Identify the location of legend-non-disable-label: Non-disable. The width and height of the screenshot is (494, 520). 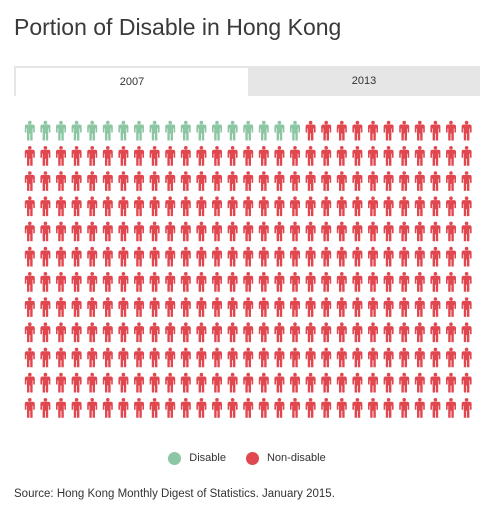
(296, 458).